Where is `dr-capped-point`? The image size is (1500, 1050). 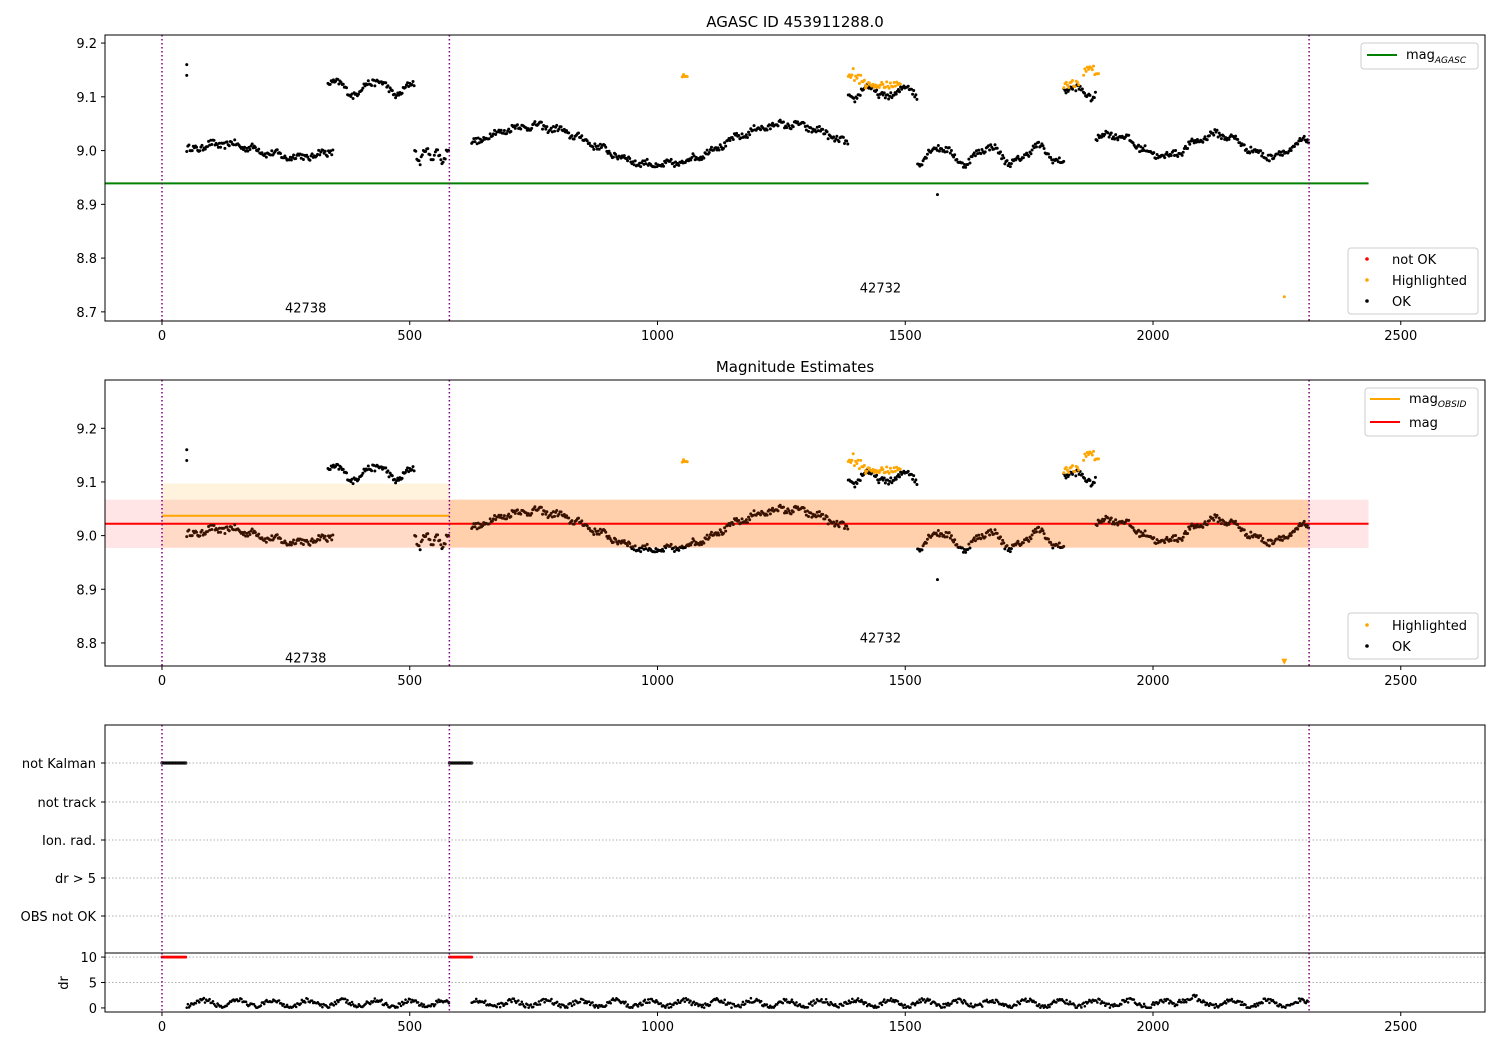 dr-capped-point is located at coordinates (472, 957).